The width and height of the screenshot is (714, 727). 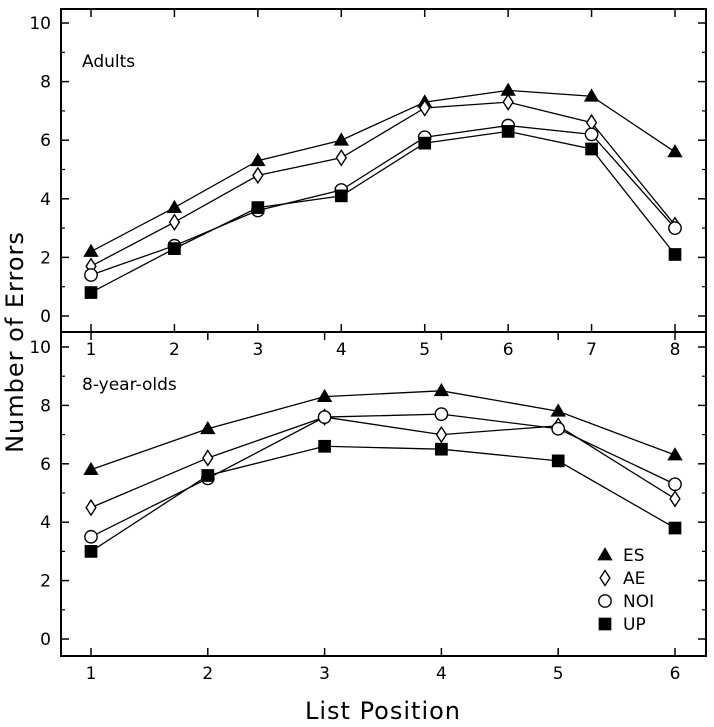 What do you see at coordinates (622, 579) in the screenshot?
I see `legend-entry-ae: AE` at bounding box center [622, 579].